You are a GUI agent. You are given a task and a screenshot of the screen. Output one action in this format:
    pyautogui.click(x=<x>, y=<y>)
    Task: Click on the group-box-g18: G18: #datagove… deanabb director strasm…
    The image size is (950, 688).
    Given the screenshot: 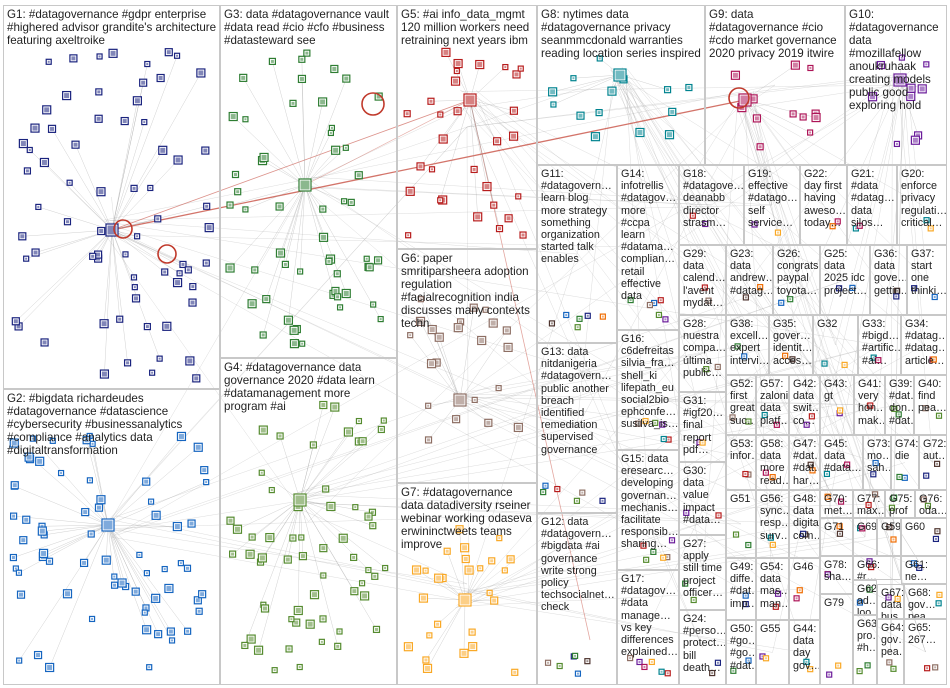 What is the action you would take?
    pyautogui.click(x=711, y=205)
    